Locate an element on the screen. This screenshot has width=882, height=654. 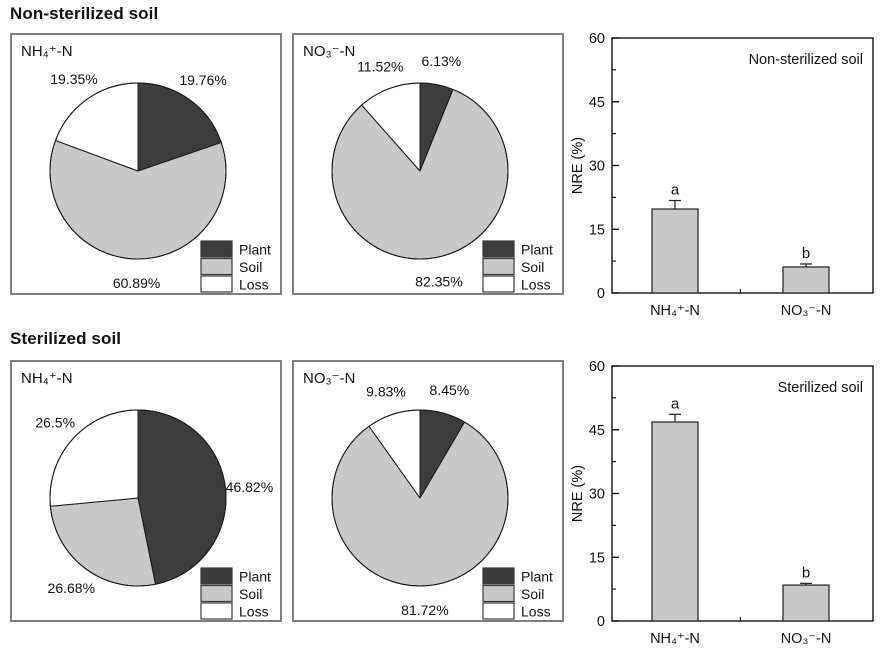
section-heading-sterilized: Sterilized soil is located at coordinates (66, 338).